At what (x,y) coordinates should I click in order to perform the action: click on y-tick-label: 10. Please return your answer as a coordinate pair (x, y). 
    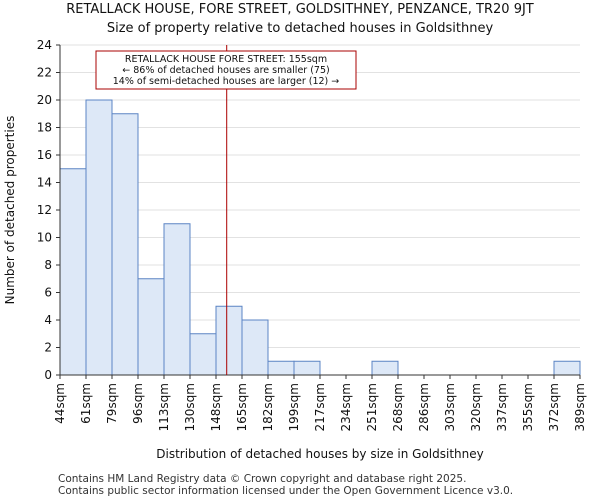
    Looking at the image, I should click on (44, 238).